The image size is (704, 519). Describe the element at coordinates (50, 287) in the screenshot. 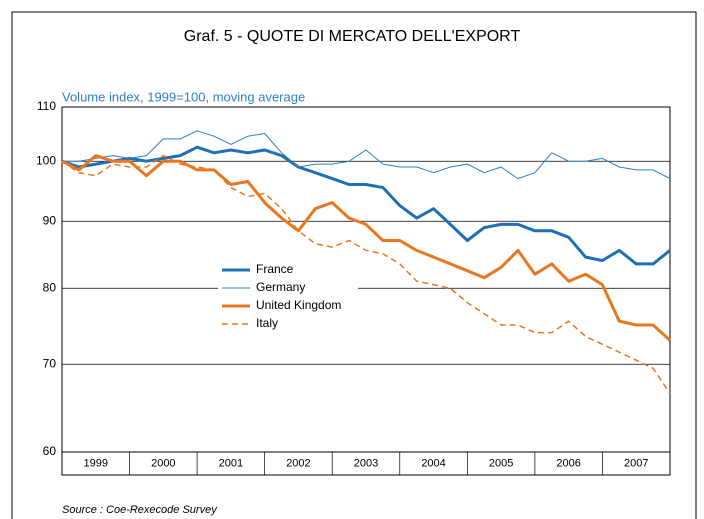

I see `y-tick-label: 80` at that location.